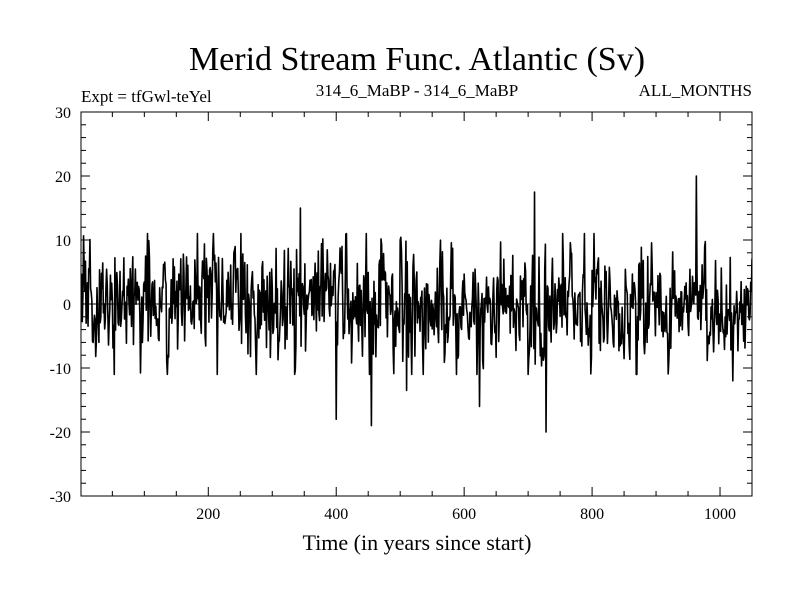  Describe the element at coordinates (60, 433) in the screenshot. I see `y-tick-label: -20` at that location.